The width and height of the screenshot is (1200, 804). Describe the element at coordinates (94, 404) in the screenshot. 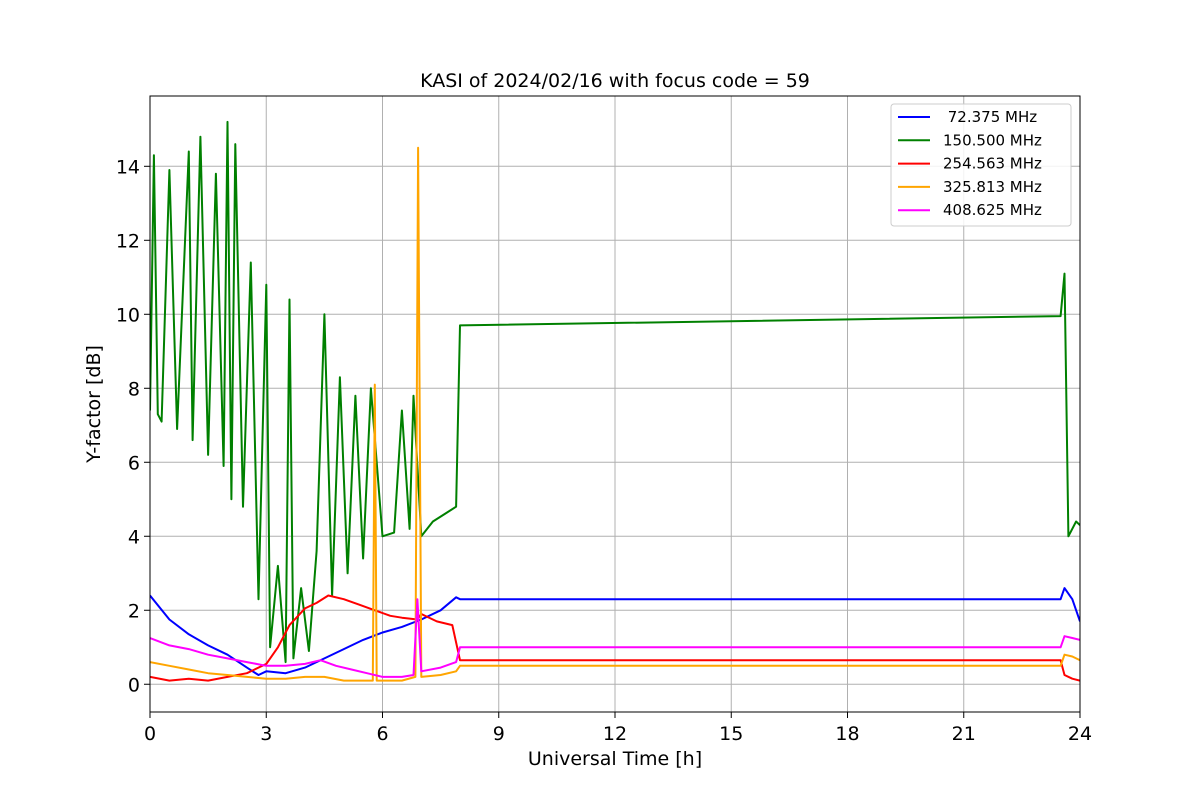

I see `y-axis-label: Y-factor [dB]` at that location.